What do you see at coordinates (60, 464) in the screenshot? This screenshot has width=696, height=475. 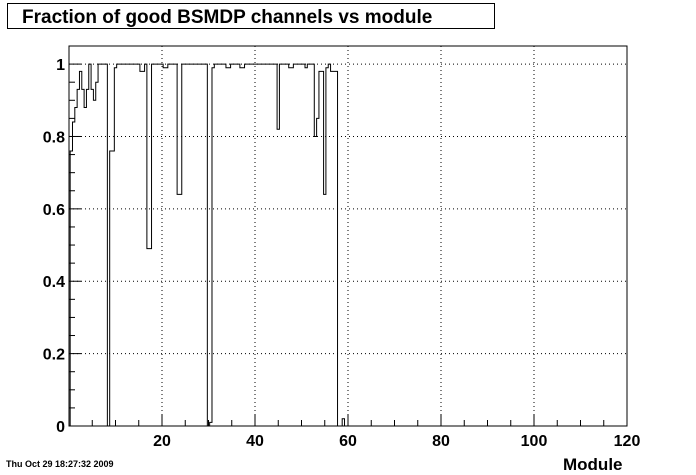 I see `timestamp-label: Thu Oct 29 18:27:32 2009` at bounding box center [60, 464].